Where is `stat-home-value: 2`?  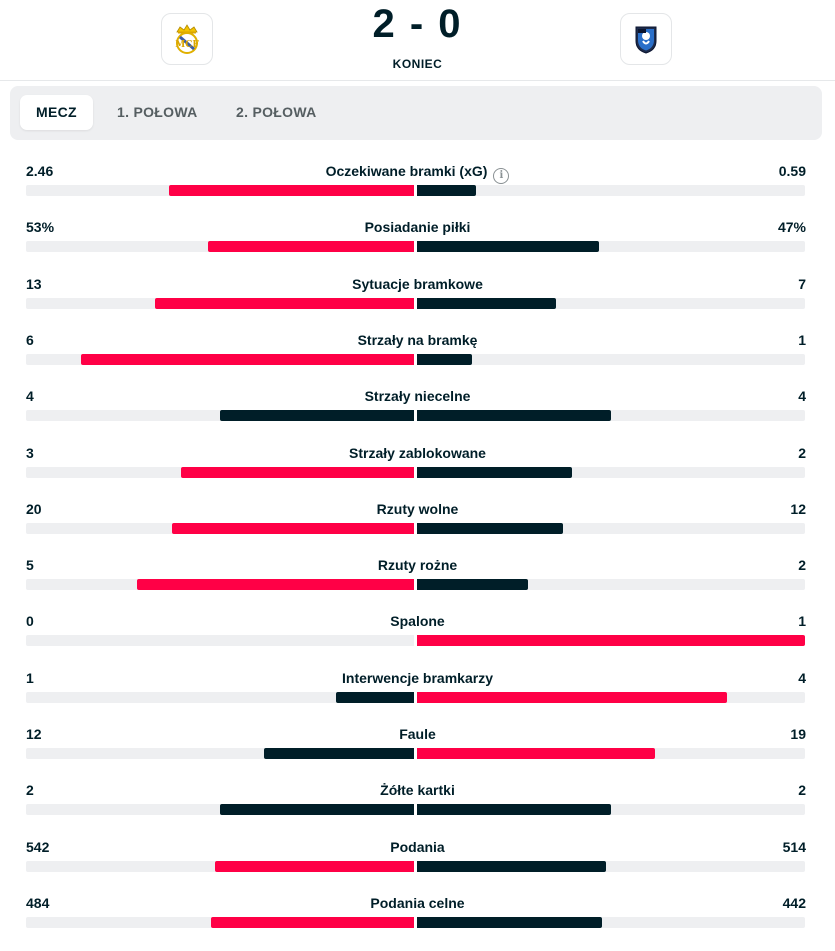
stat-home-value: 2 is located at coordinates (30, 790).